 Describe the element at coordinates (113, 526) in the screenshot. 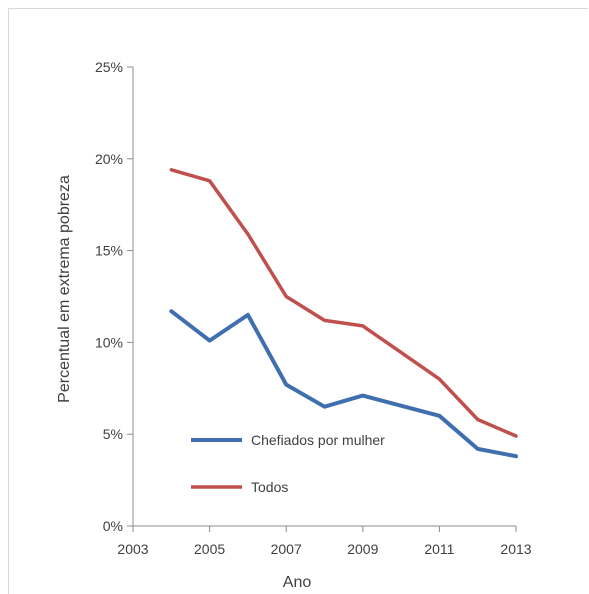

I see `y-tick-label: 0%` at that location.